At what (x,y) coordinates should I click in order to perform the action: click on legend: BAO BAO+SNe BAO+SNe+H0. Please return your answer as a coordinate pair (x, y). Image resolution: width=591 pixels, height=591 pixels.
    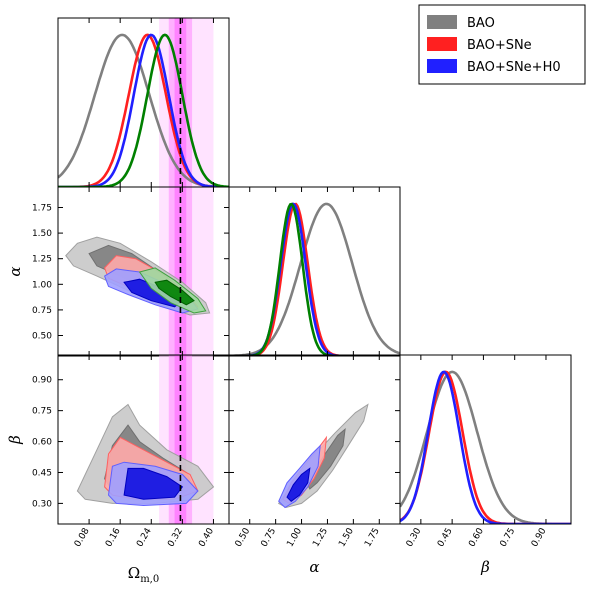
    Looking at the image, I should click on (502, 44).